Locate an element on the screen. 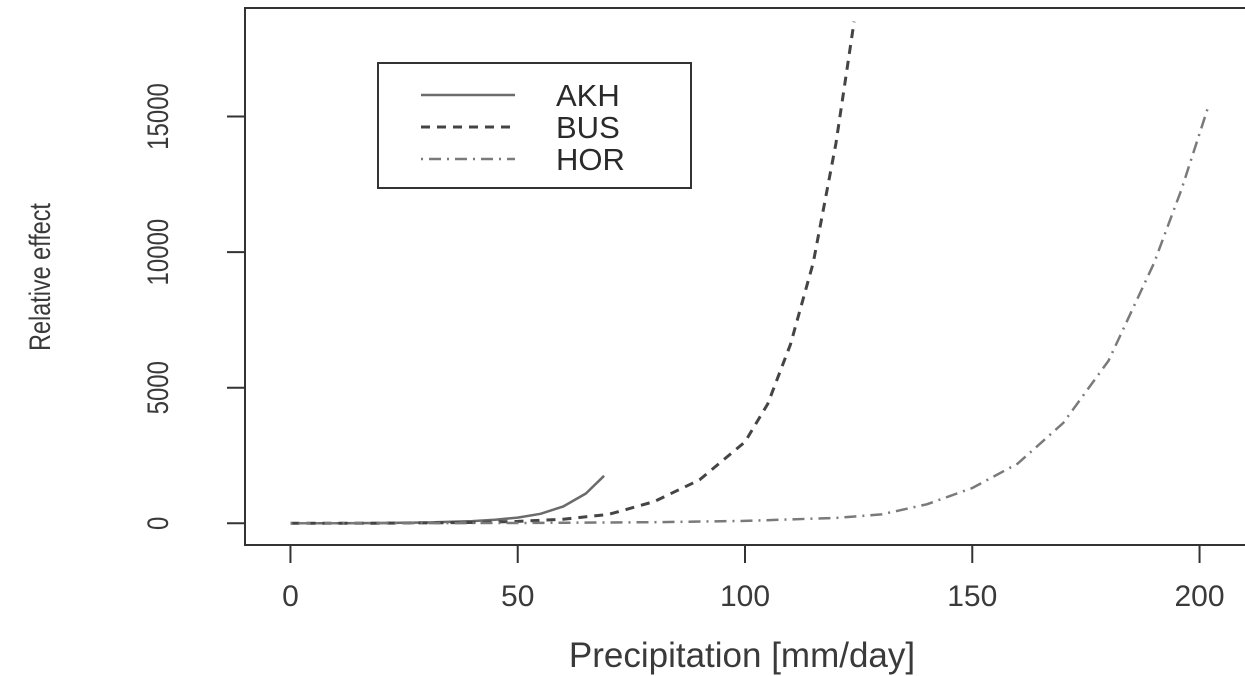  y-axis: 0 5000 10000 15000 is located at coordinates (192, 306).